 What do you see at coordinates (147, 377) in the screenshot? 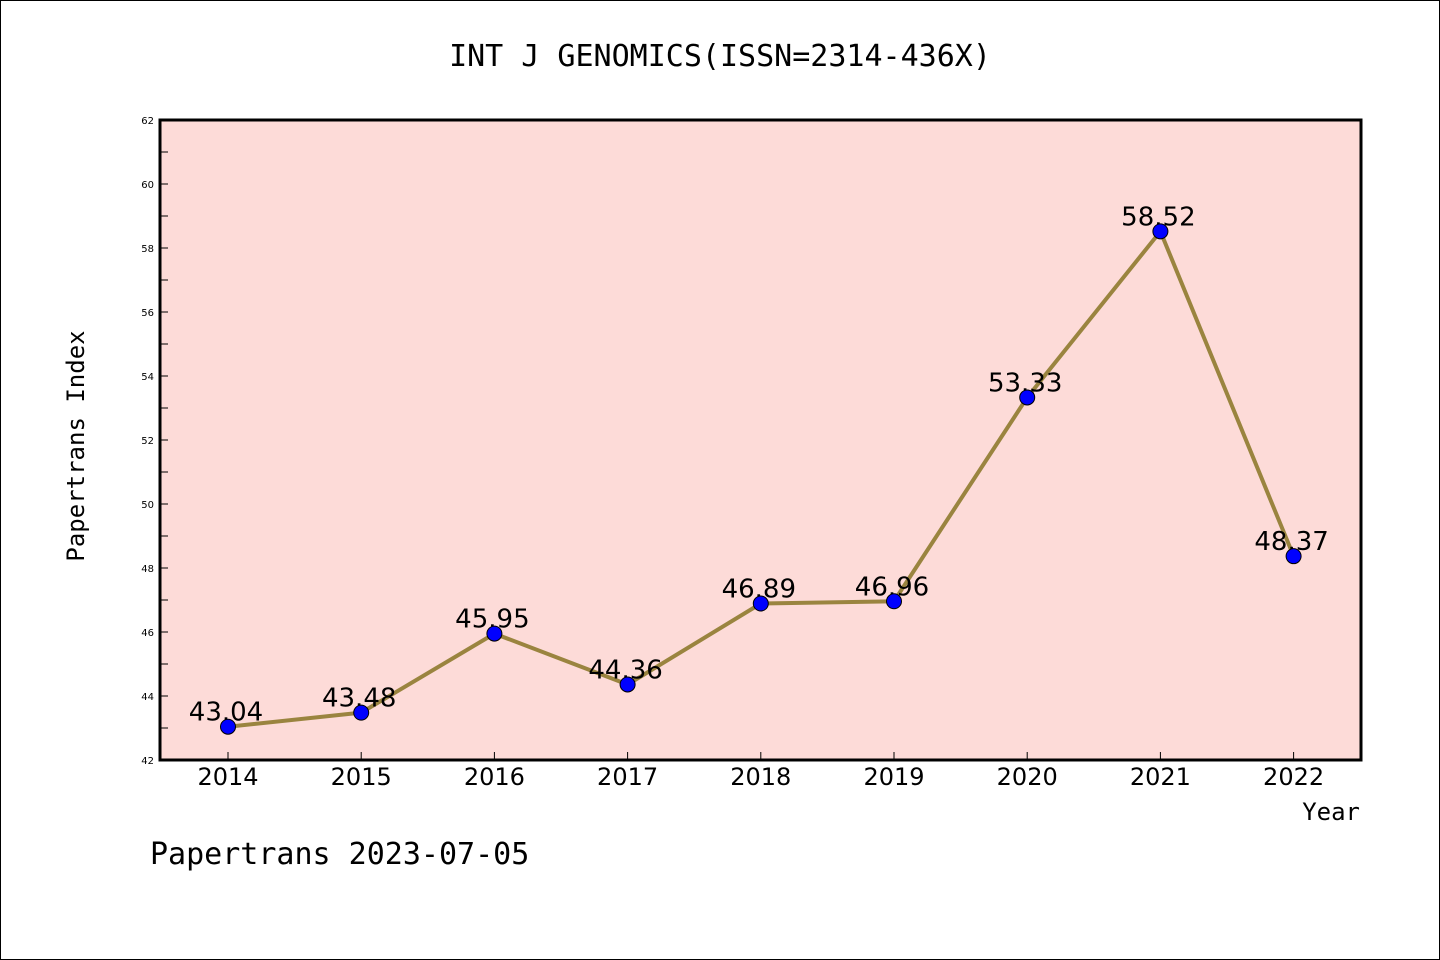
I see `y-tick-label: 54` at bounding box center [147, 377].